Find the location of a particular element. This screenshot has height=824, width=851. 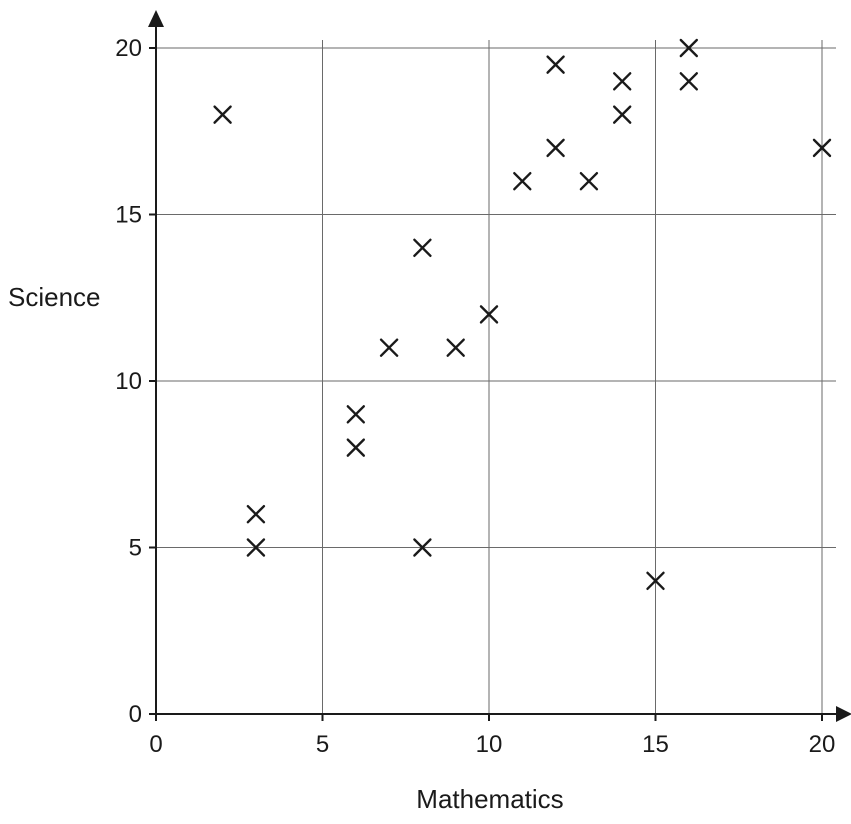

y-tick-label: 15 is located at coordinates (128, 215).